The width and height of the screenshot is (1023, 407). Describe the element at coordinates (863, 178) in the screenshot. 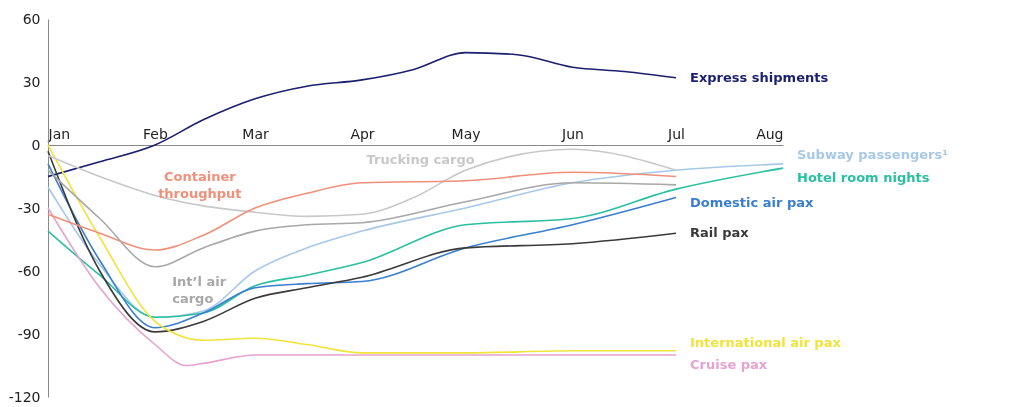

I see `series-label: Hotel room nights` at that location.